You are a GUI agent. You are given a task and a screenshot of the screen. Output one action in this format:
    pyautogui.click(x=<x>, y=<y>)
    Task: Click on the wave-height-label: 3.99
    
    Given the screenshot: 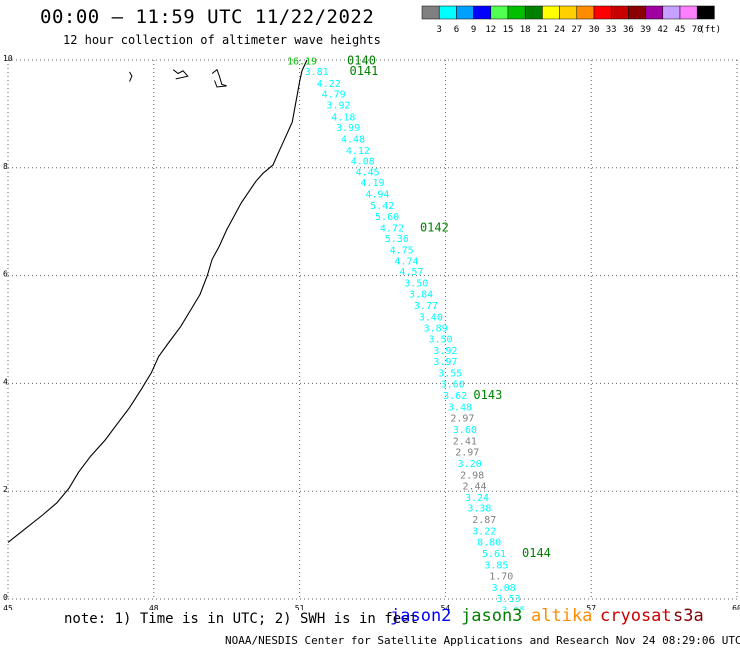 What is the action you would take?
    pyautogui.click(x=348, y=128)
    